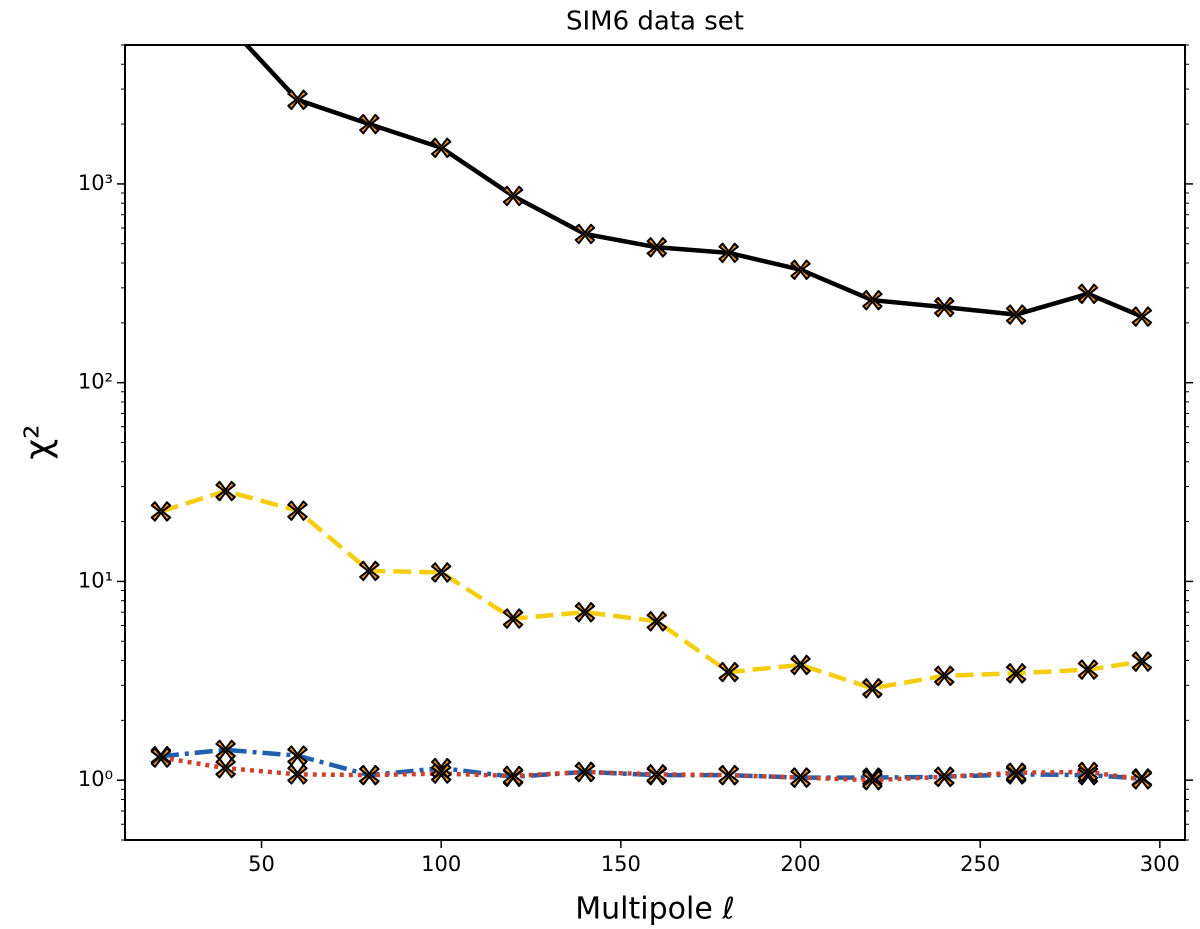  What do you see at coordinates (38, 441) in the screenshot?
I see `y-axis-label: χ²` at bounding box center [38, 441].